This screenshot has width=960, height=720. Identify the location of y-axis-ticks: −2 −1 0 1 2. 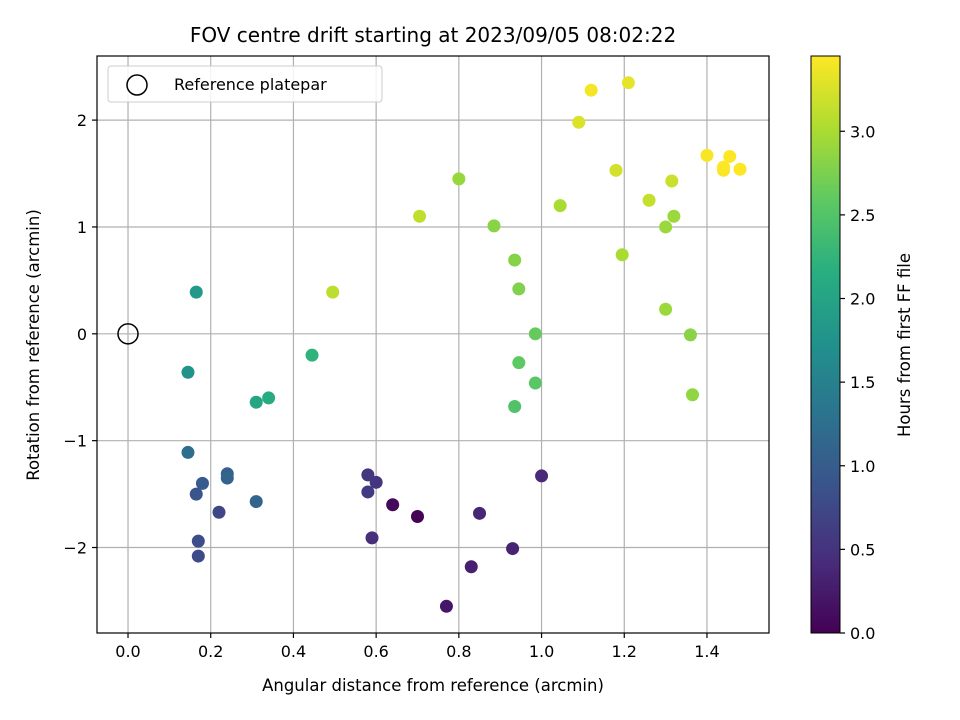
(80, 334).